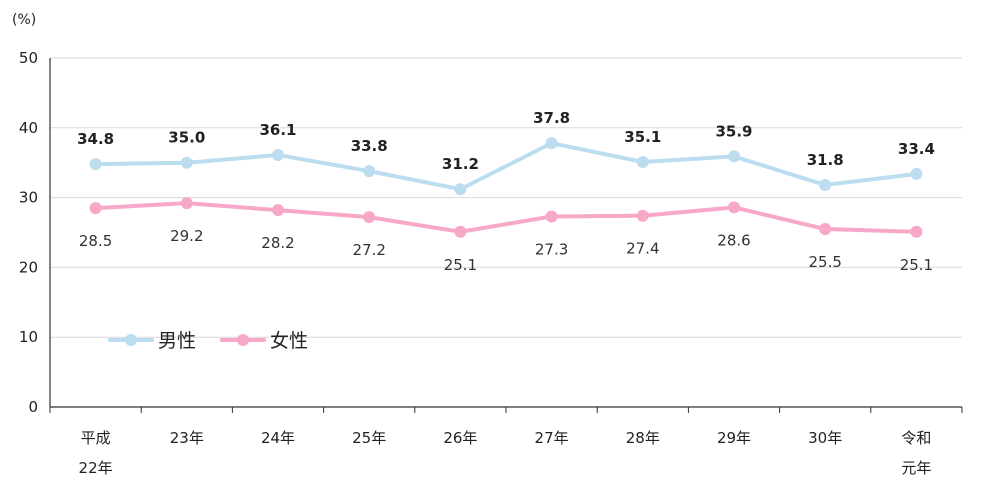 This screenshot has width=982, height=493. Describe the element at coordinates (186, 138) in the screenshot. I see `data-label: 35.0` at that location.